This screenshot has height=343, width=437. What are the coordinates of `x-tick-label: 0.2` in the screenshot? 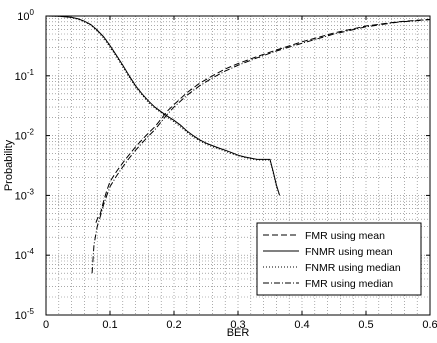 It's located at (173, 325).